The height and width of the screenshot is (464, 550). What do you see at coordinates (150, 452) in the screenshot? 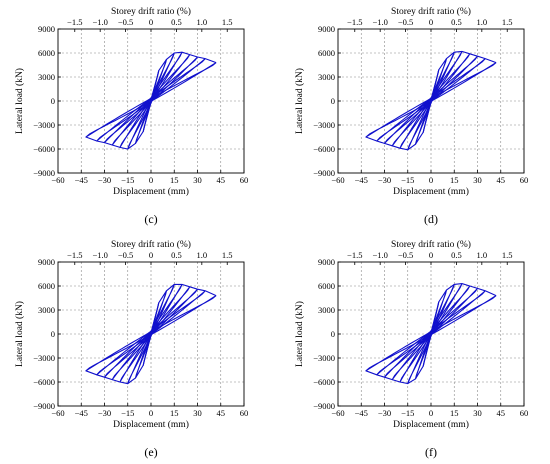
I see `panel-label: (e)` at bounding box center [150, 452].